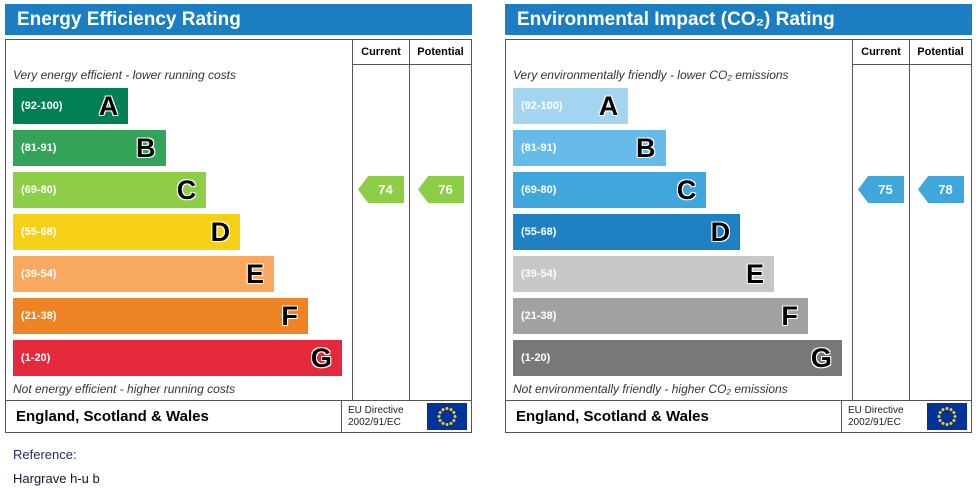  I want to click on reference-value: Hargrave h-u b, so click(56, 478).